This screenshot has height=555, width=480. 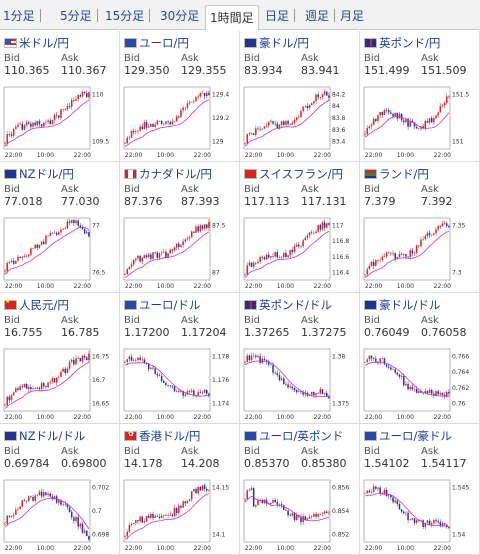 What do you see at coordinates (276, 43) in the screenshot?
I see `currency-pair-link: 豪ドル/円` at bounding box center [276, 43].